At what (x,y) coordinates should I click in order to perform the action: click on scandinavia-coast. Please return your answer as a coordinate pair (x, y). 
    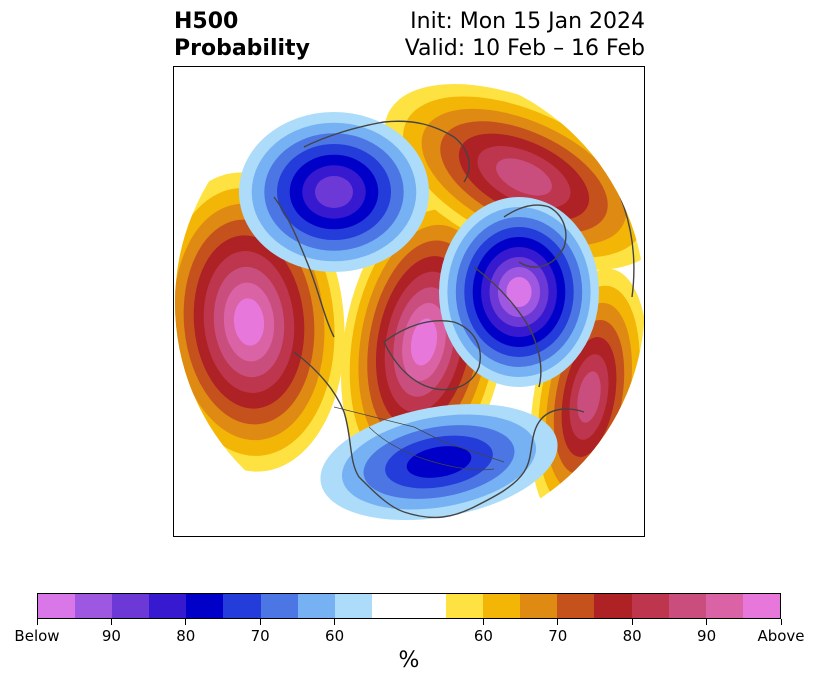
    Looking at the image, I should click on (535, 236).